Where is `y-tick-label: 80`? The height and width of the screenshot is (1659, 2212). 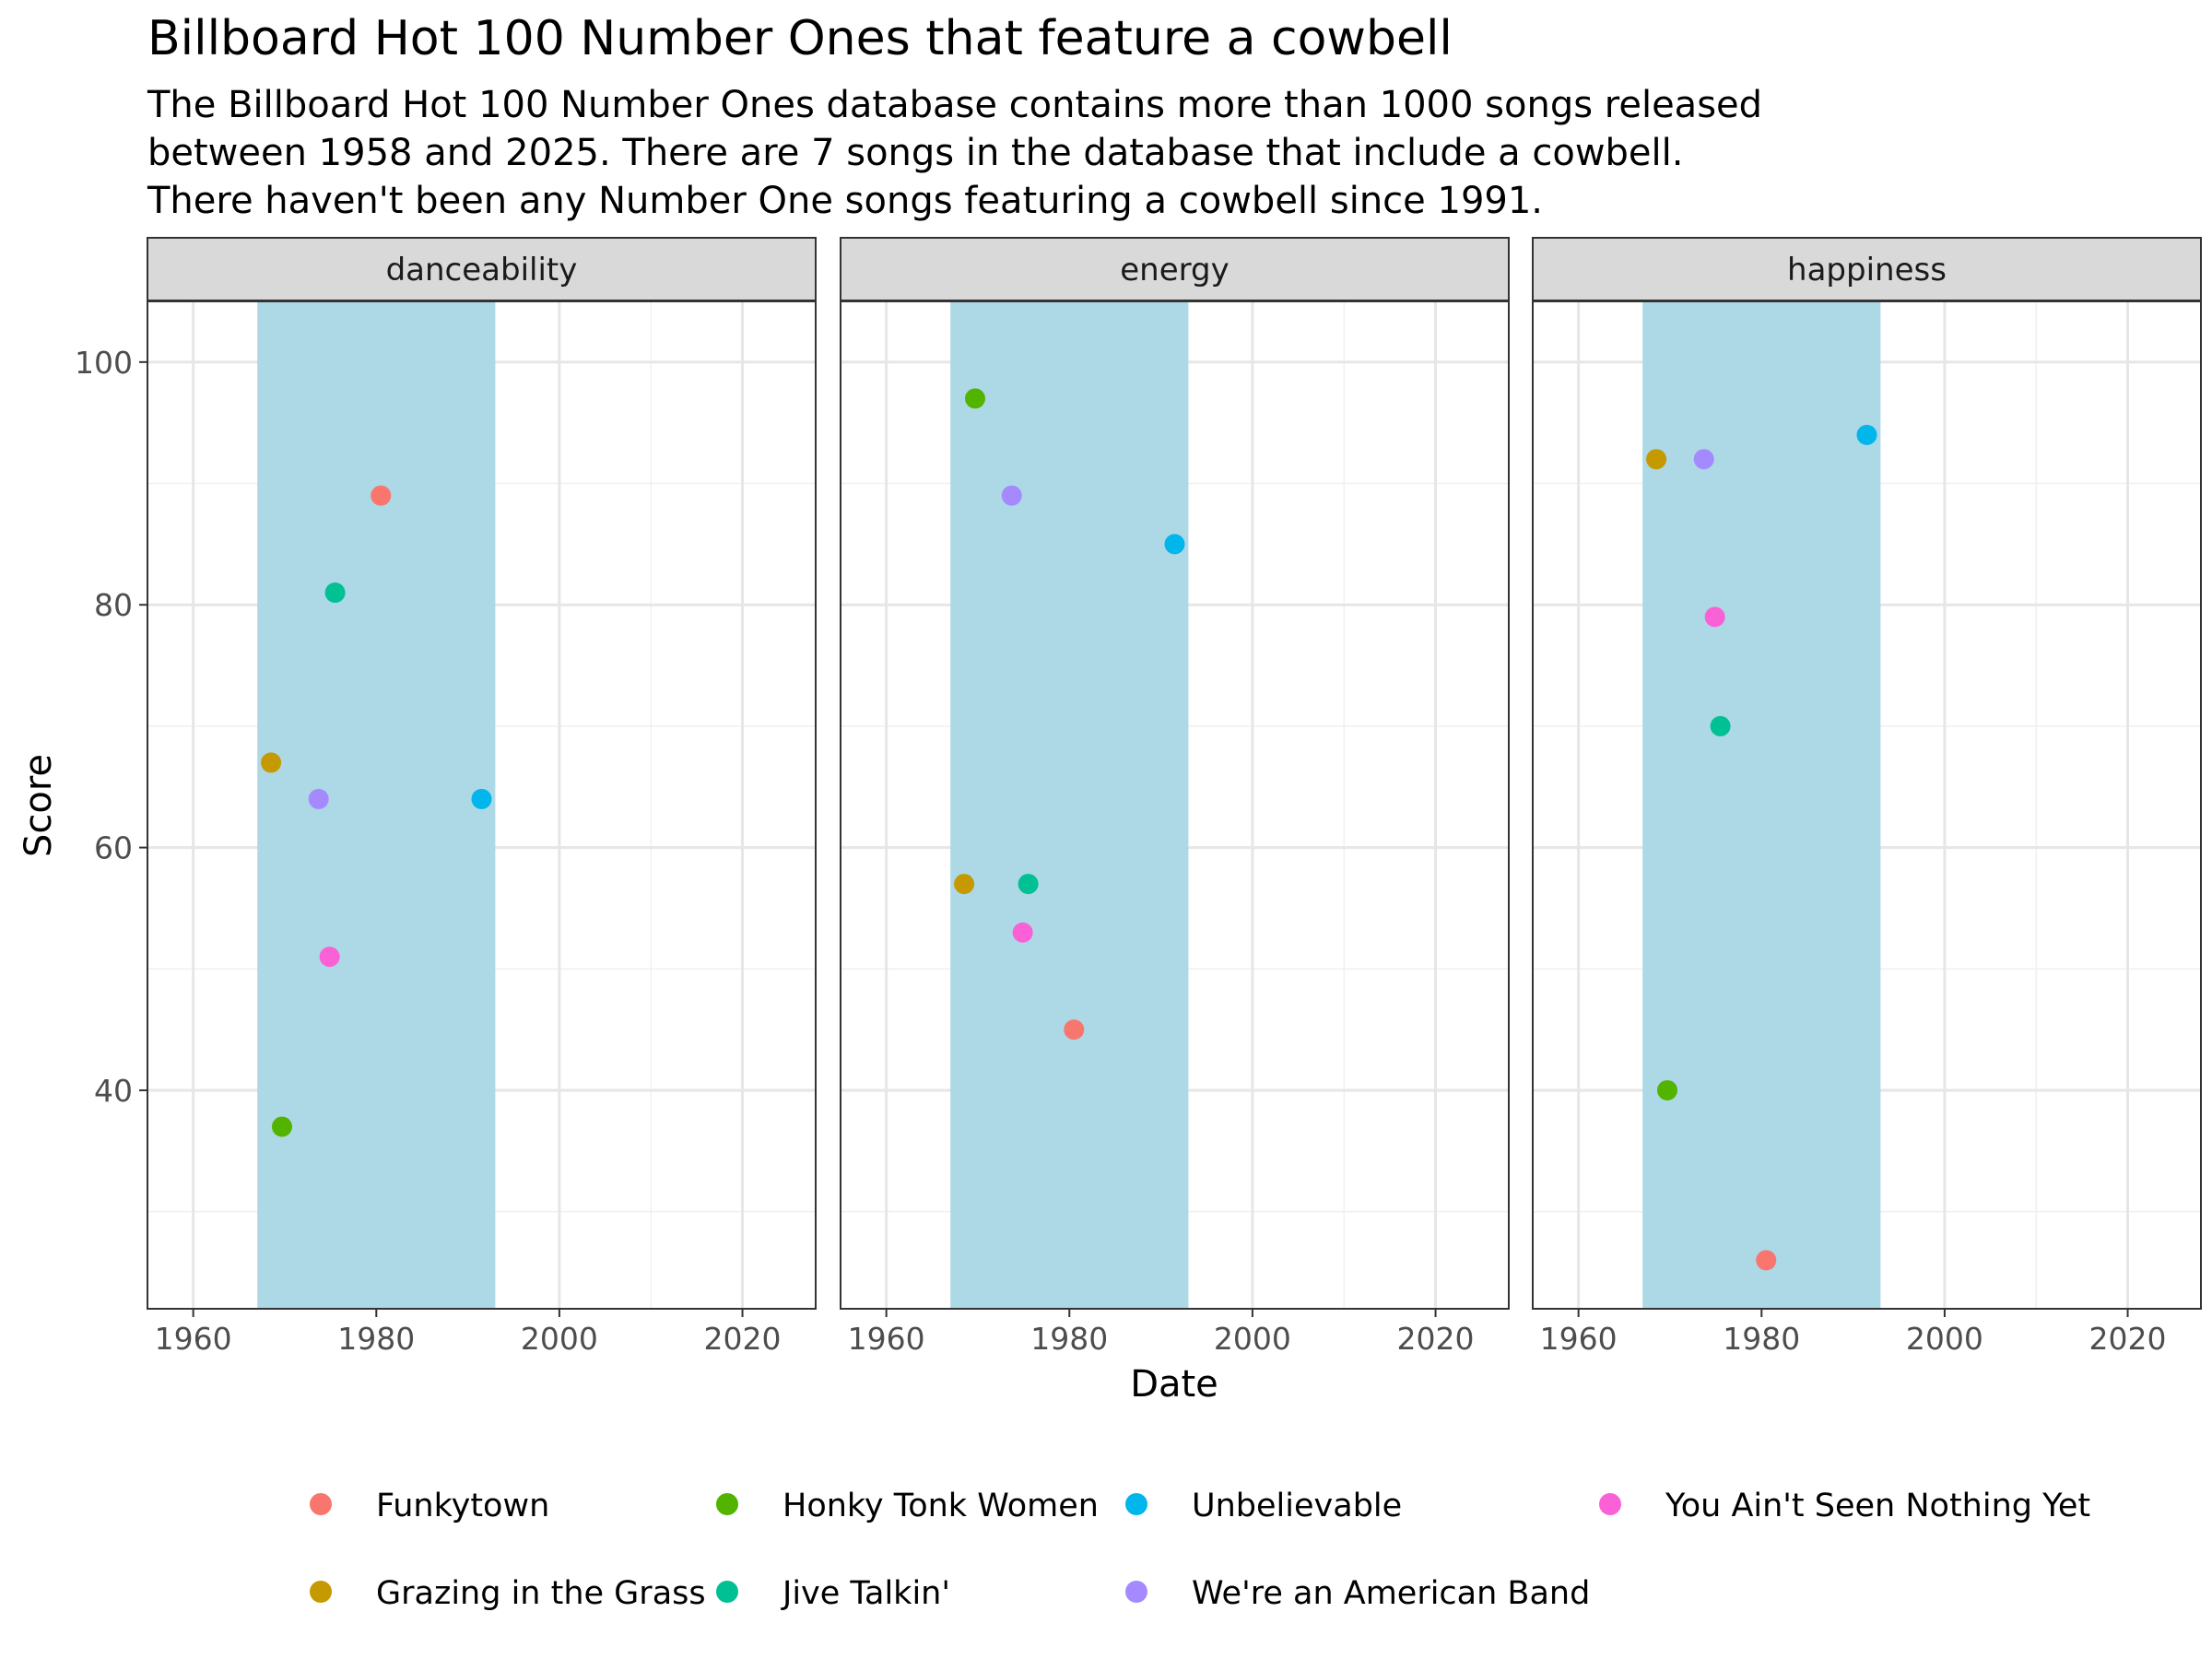
y-tick-label: 80 is located at coordinates (113, 605).